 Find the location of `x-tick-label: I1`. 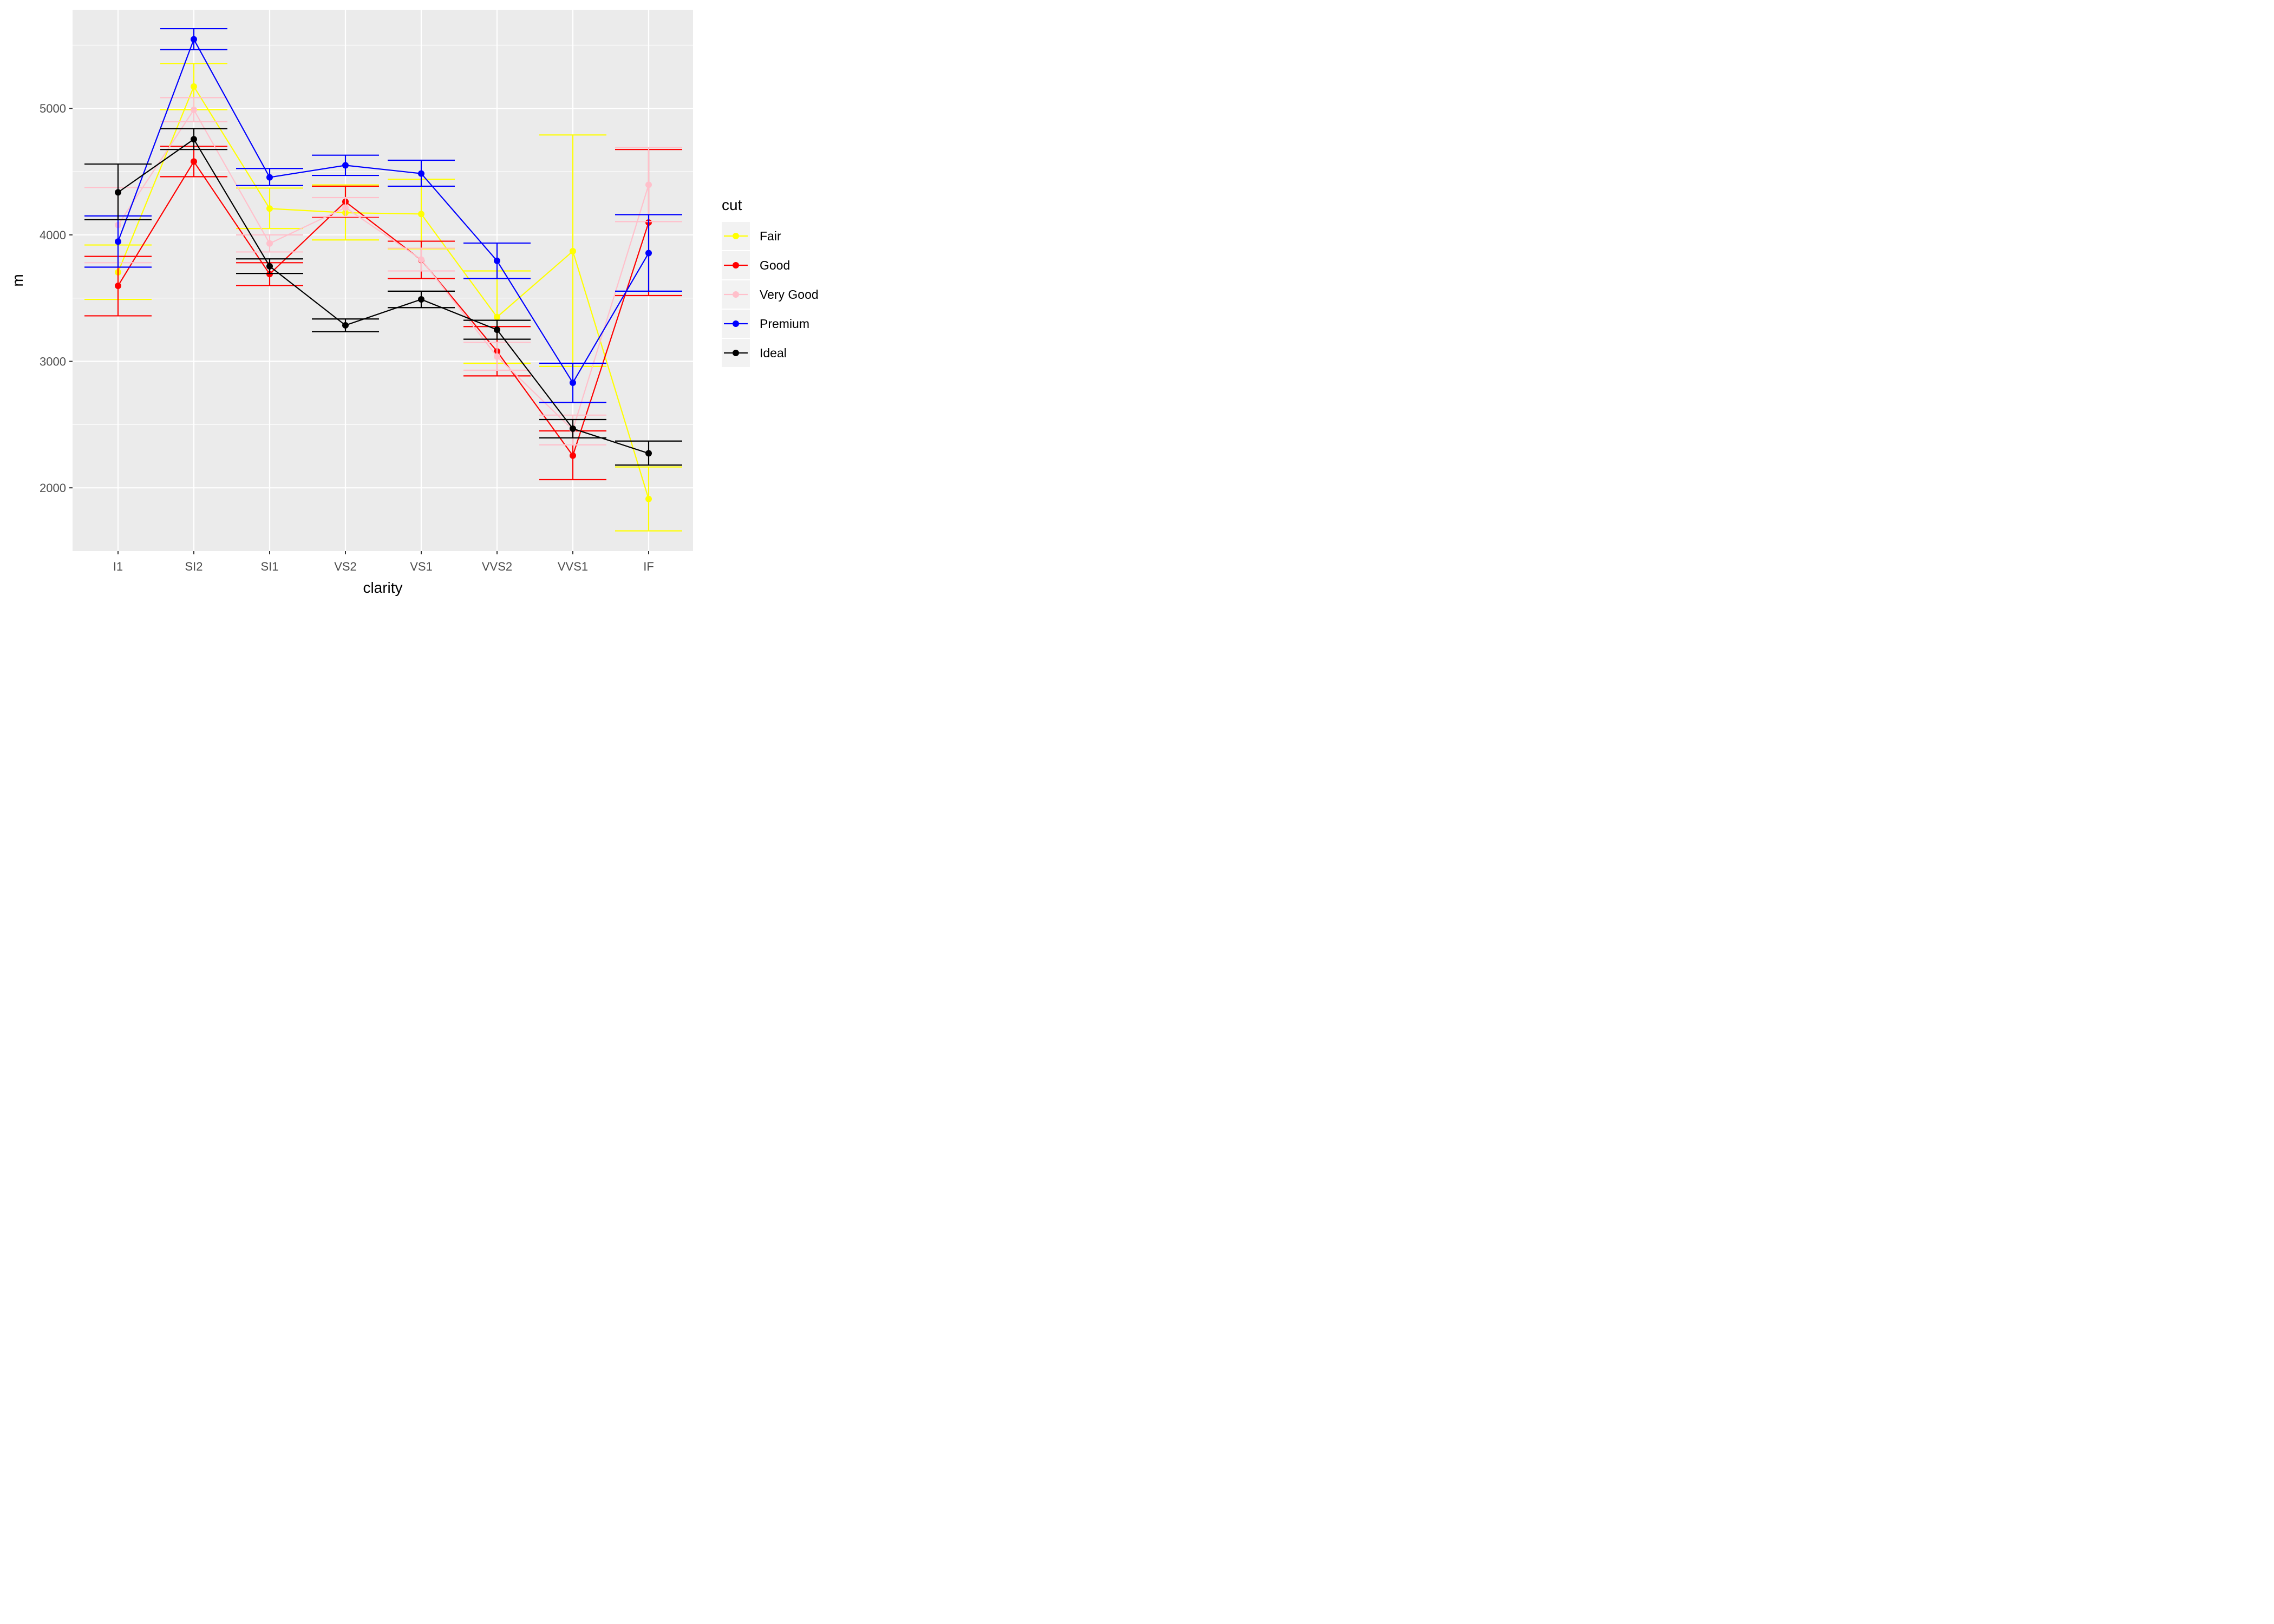

x-tick-label: I1 is located at coordinates (118, 567).